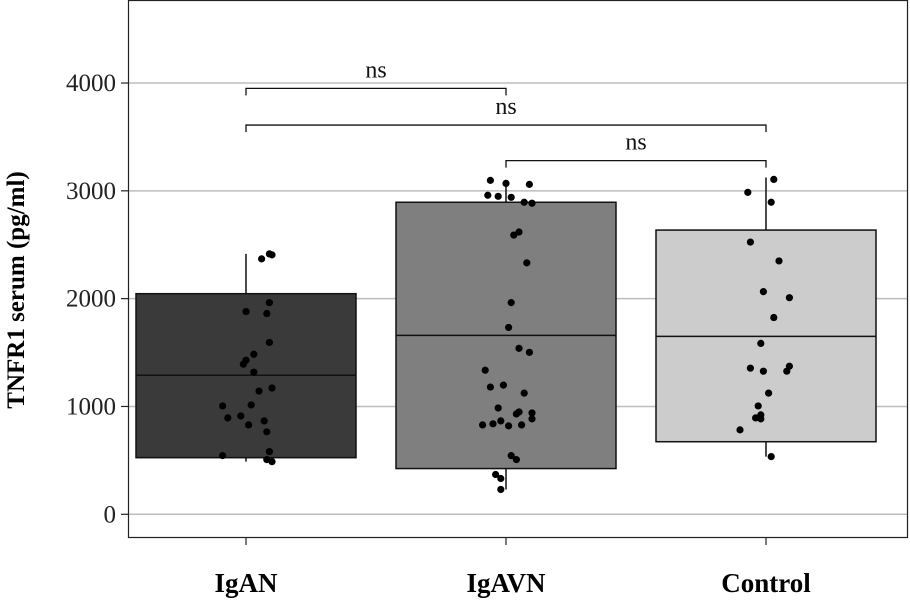 This screenshot has width=910, height=608. What do you see at coordinates (376, 91) in the screenshot?
I see `bracket-IgAN-IgAVN` at bounding box center [376, 91].